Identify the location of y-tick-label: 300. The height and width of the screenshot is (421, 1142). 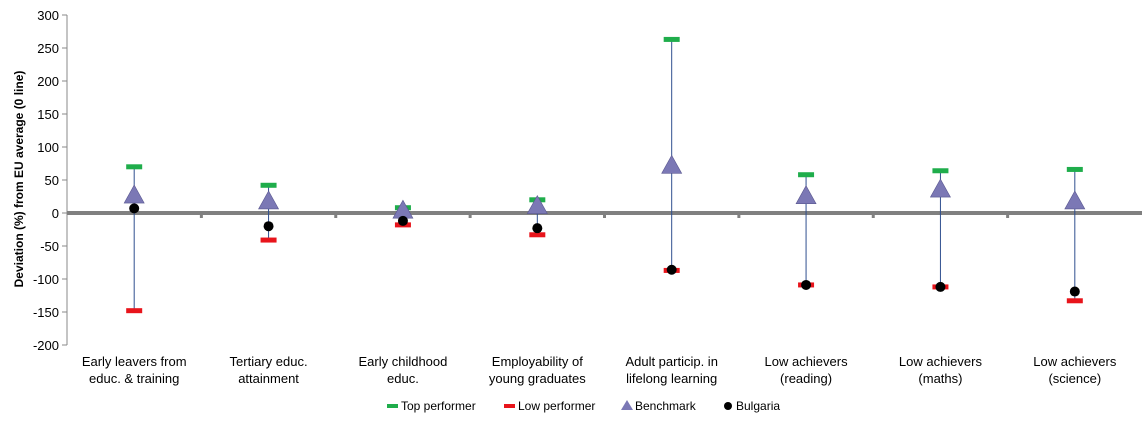
(48, 15).